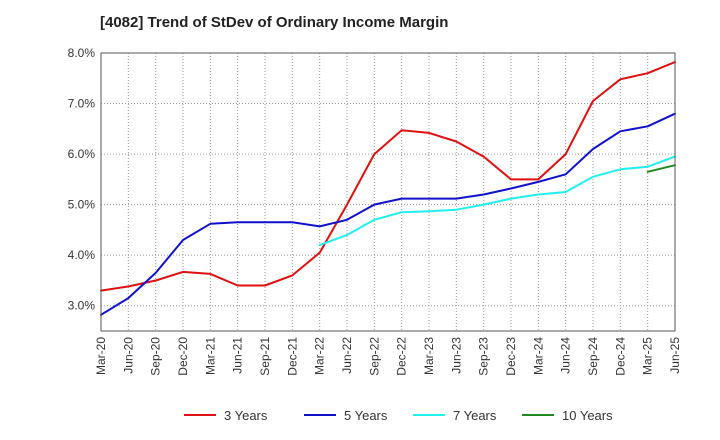 Image resolution: width=720 pixels, height=440 pixels. I want to click on y-tick-label: 6.0%, so click(82, 154).